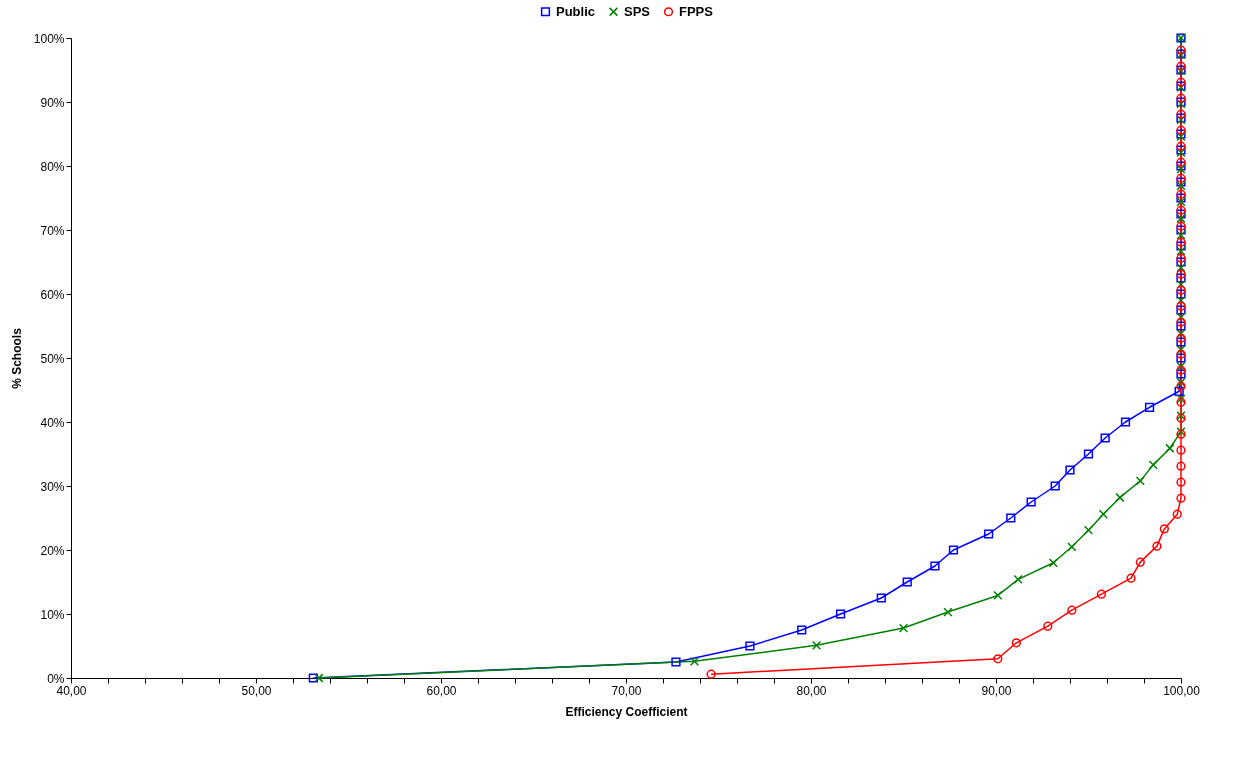  I want to click on x-tick-label: 90,00, so click(996, 690).